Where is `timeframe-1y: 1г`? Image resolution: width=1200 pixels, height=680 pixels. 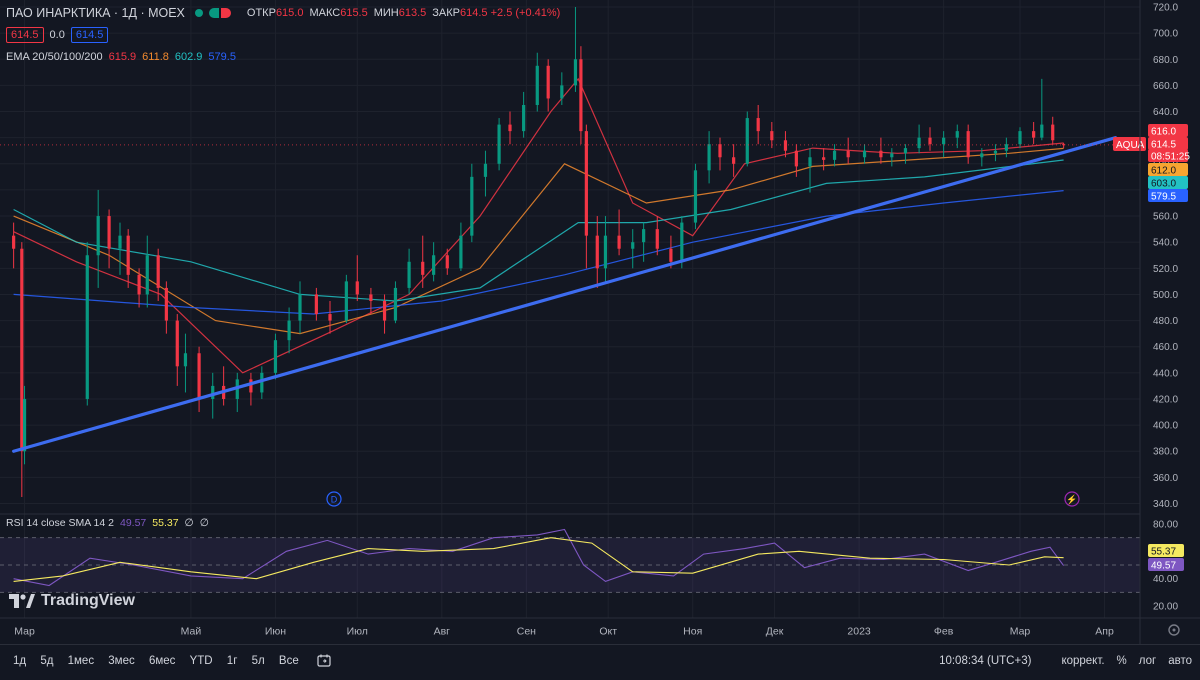
timeframe-1y: 1г is located at coordinates (232, 660).